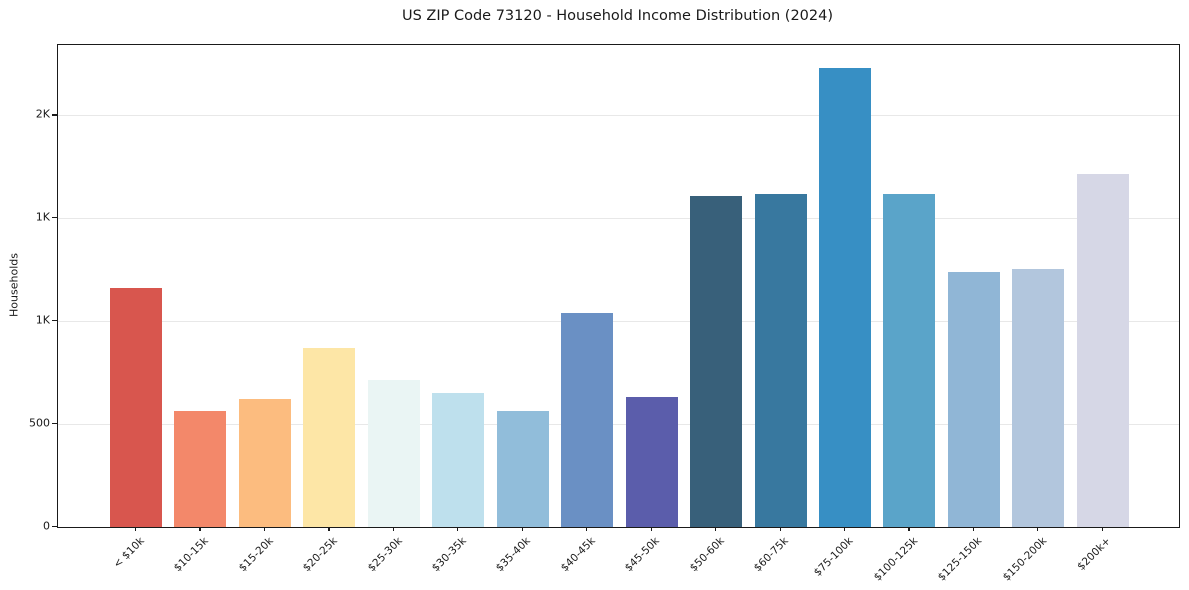  What do you see at coordinates (651, 462) in the screenshot?
I see `bar-45-50k` at bounding box center [651, 462].